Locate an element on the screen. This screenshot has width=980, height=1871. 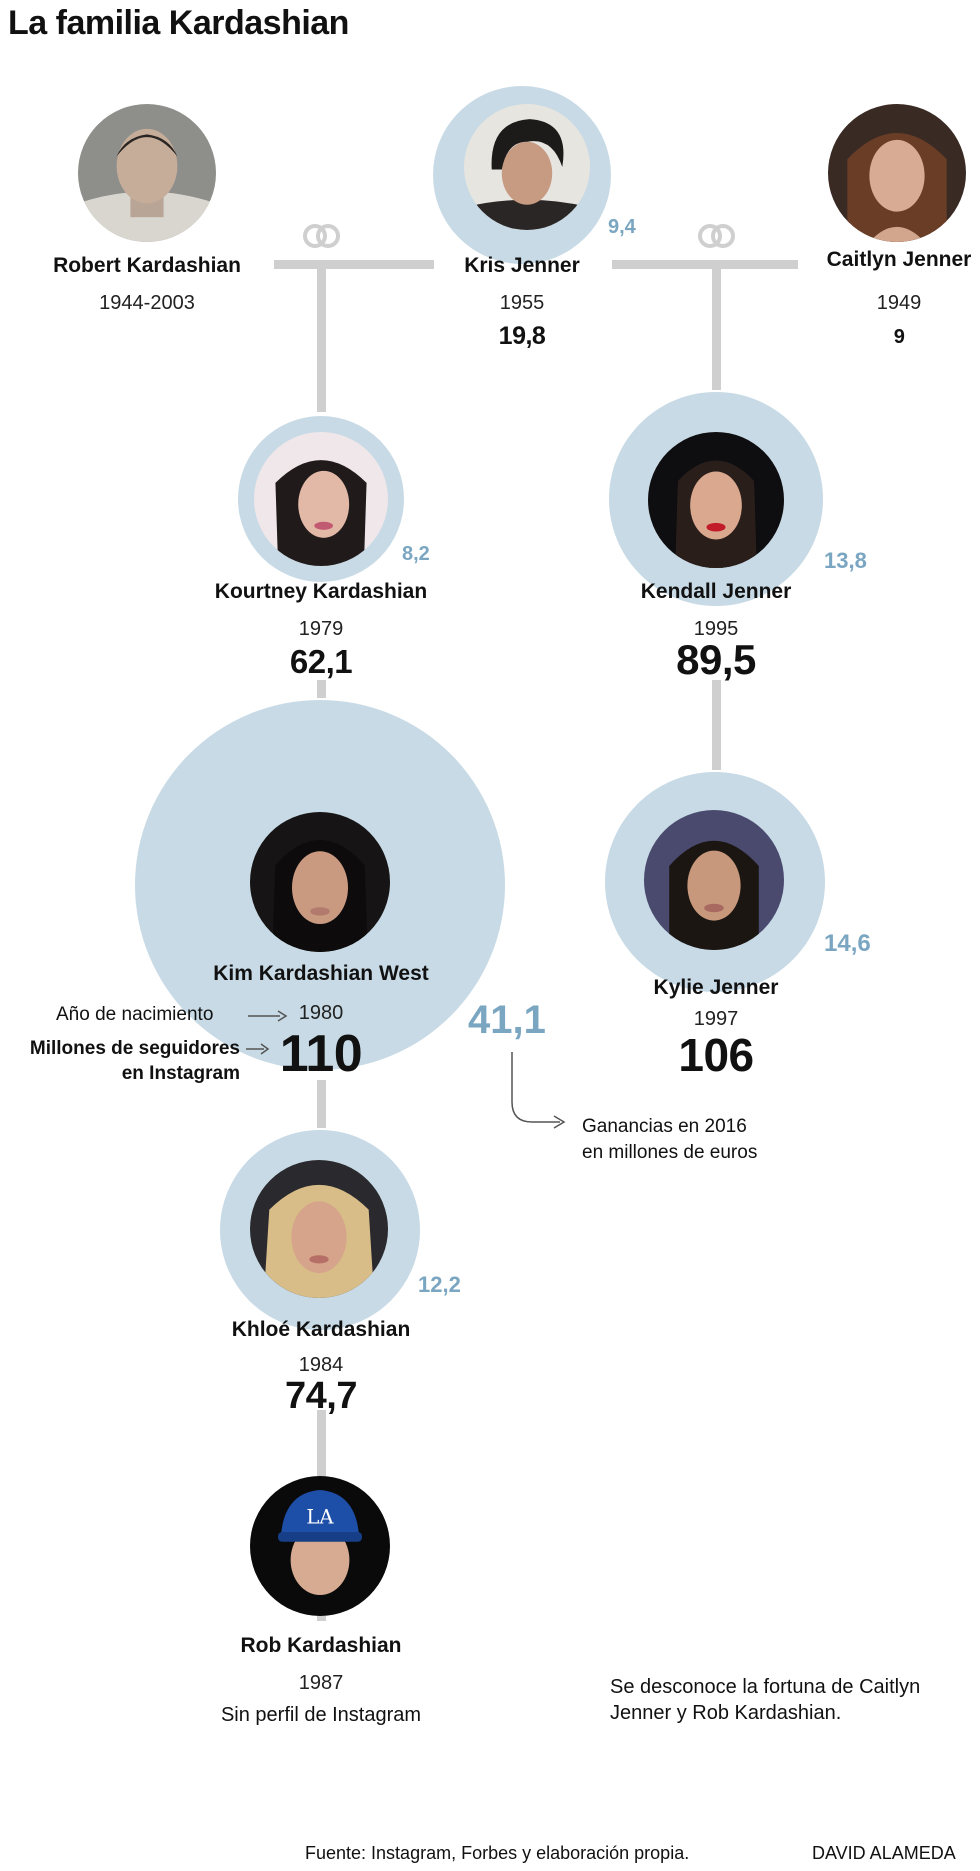
followers-count: 110 is located at coordinates (321, 1054).